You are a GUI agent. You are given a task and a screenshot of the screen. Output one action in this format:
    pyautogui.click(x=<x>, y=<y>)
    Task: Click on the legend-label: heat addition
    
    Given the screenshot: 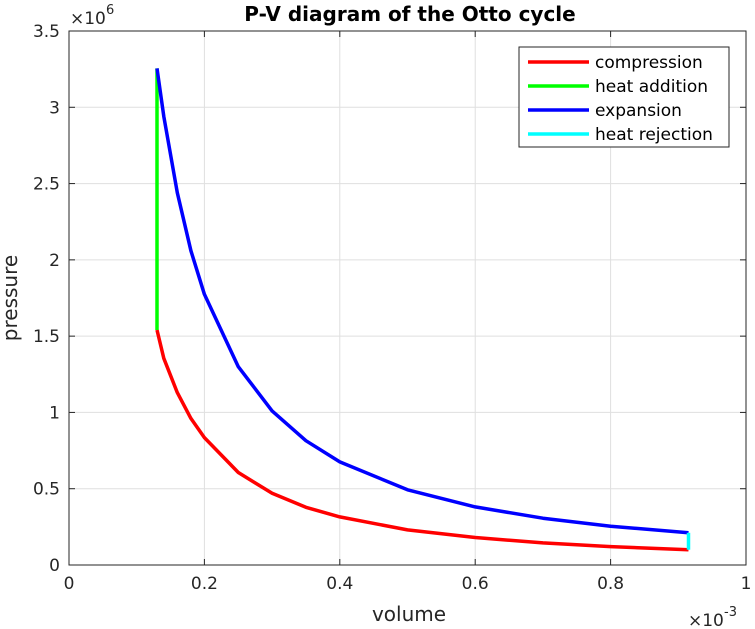 What is the action you would take?
    pyautogui.click(x=651, y=87)
    